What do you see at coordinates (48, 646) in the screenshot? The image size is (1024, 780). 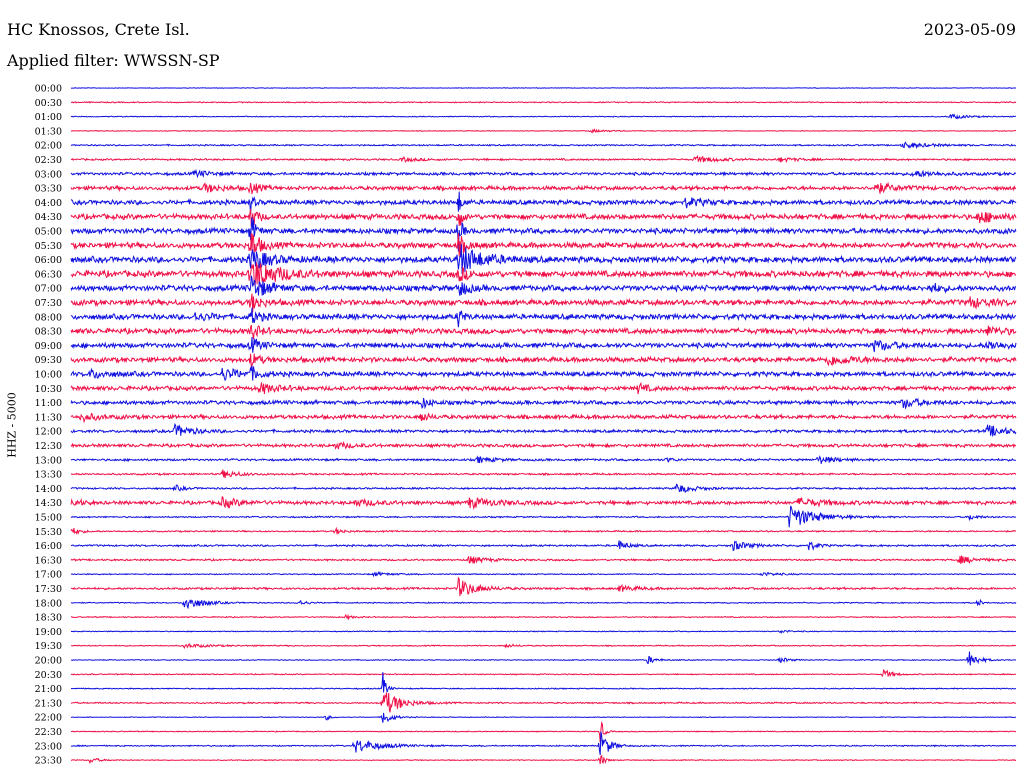 I see `time-label-1930: 19:30` at bounding box center [48, 646].